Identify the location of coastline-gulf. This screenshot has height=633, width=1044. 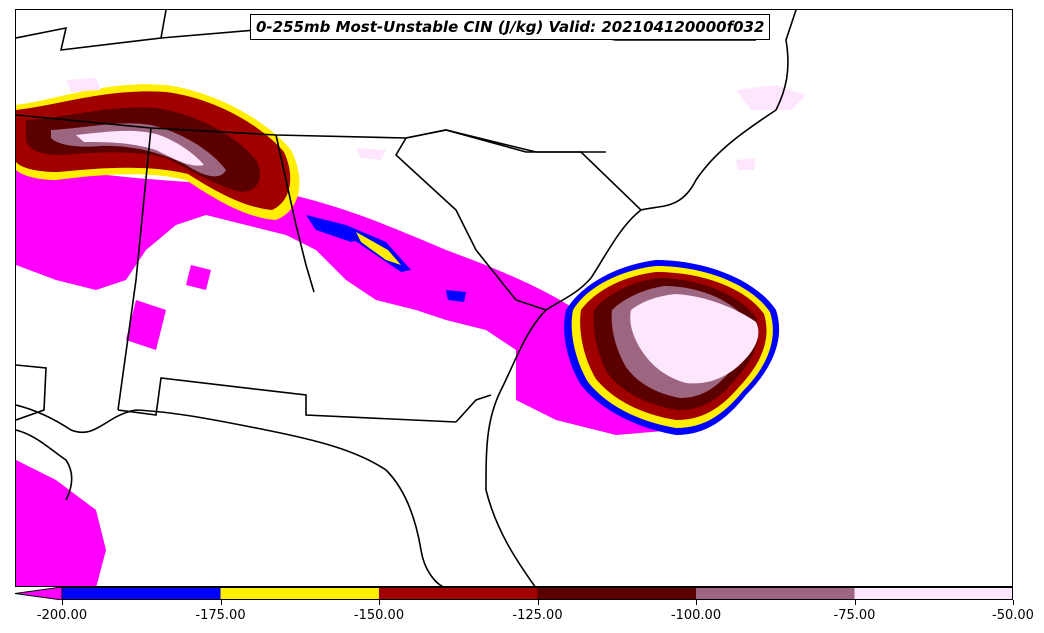
(230, 495).